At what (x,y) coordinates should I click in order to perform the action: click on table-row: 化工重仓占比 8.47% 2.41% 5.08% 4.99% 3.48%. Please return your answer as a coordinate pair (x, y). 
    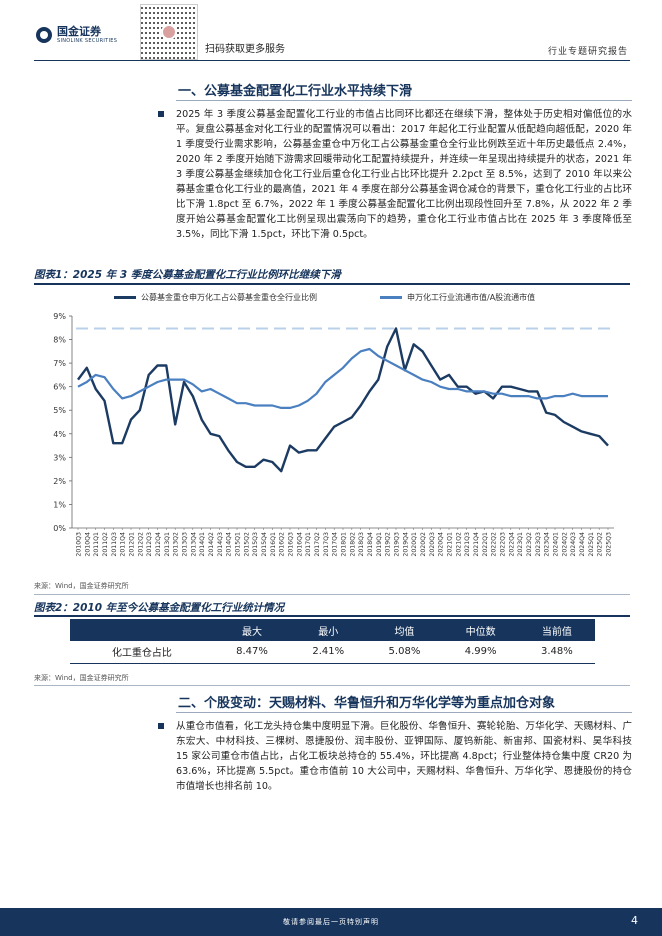
    Looking at the image, I should click on (332, 652).